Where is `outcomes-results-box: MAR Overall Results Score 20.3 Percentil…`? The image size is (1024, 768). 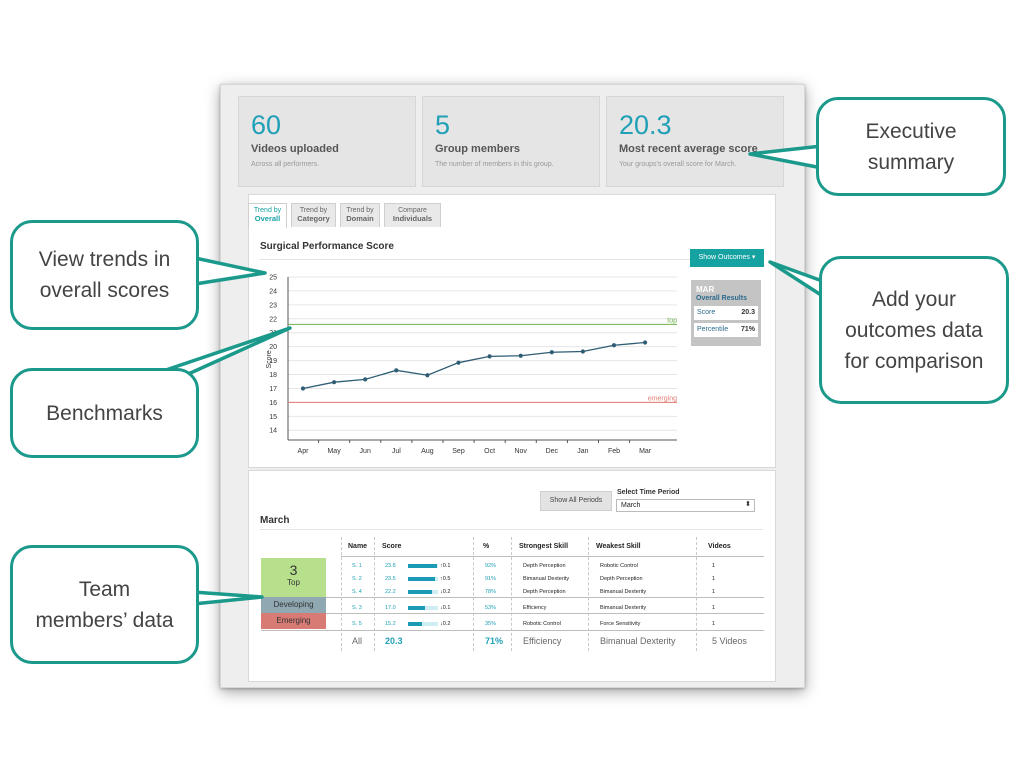
outcomes-results-box: MAR Overall Results Score 20.3 Percentil… is located at coordinates (726, 313).